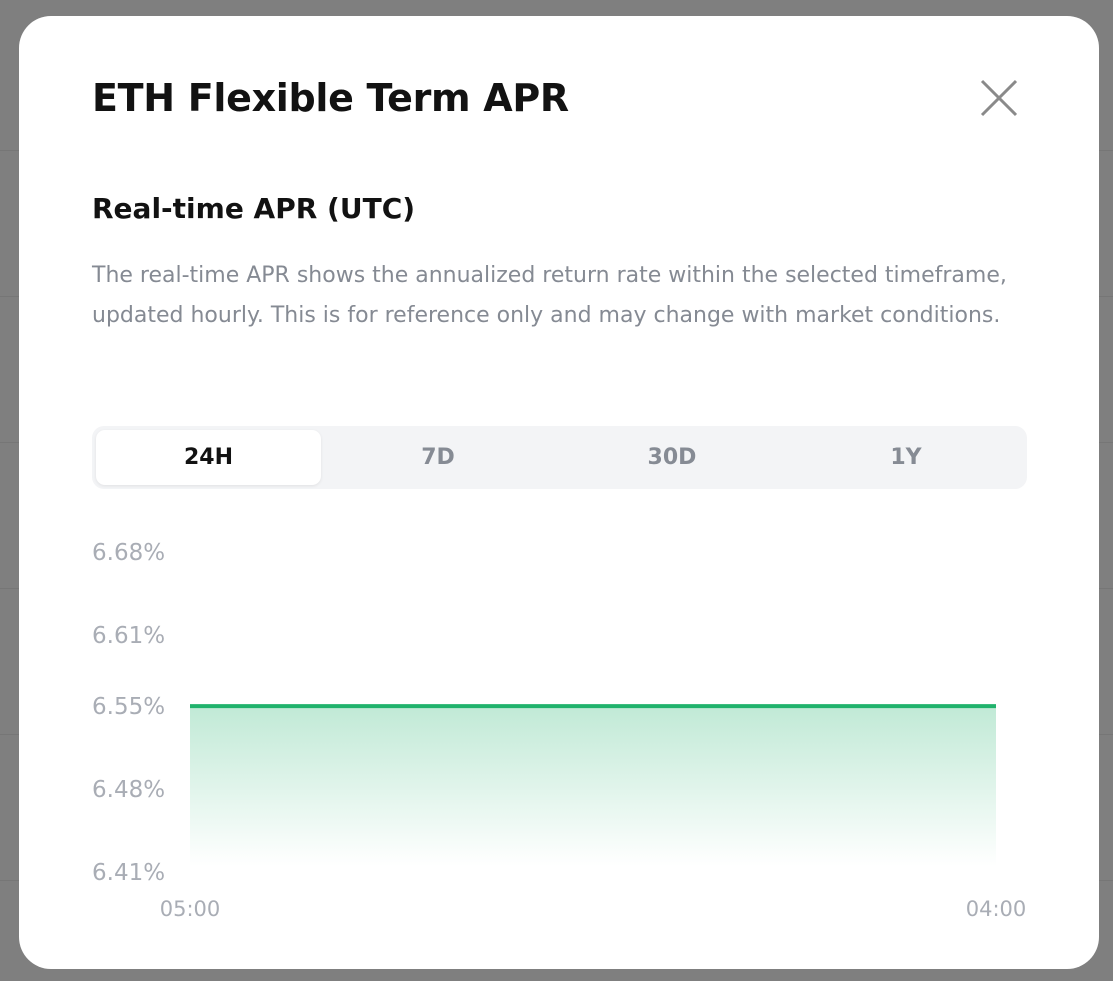 This screenshot has height=981, width=1113. What do you see at coordinates (208, 457) in the screenshot?
I see `tab-24h: 24H` at bounding box center [208, 457].